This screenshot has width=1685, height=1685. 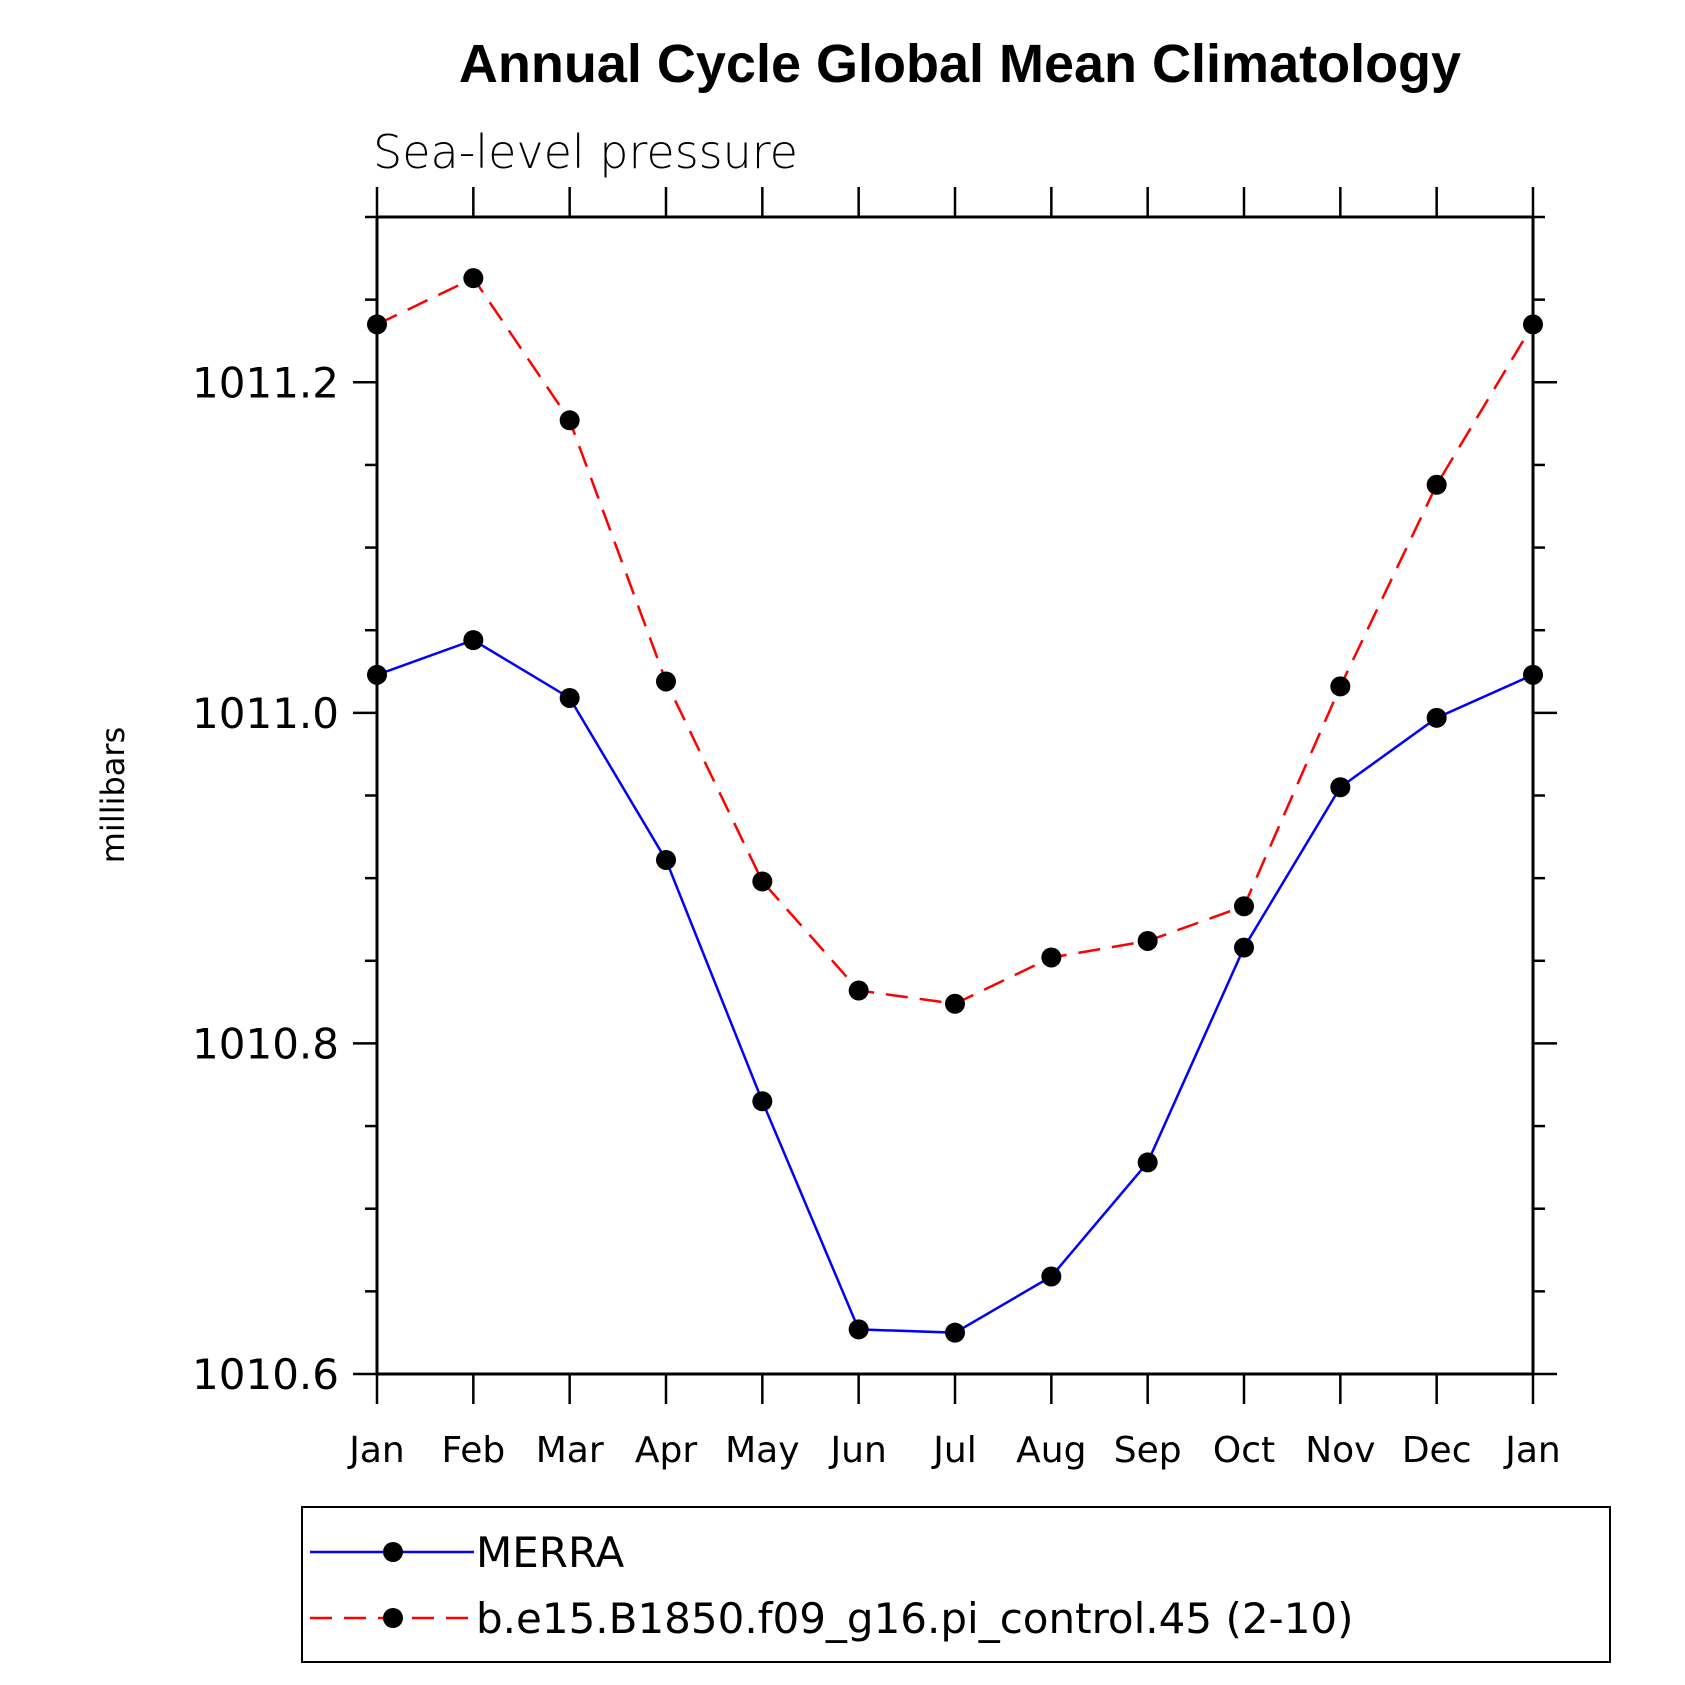 I want to click on chart-title: Annual Cycle Global Mean Climatology, so click(x=960, y=64).